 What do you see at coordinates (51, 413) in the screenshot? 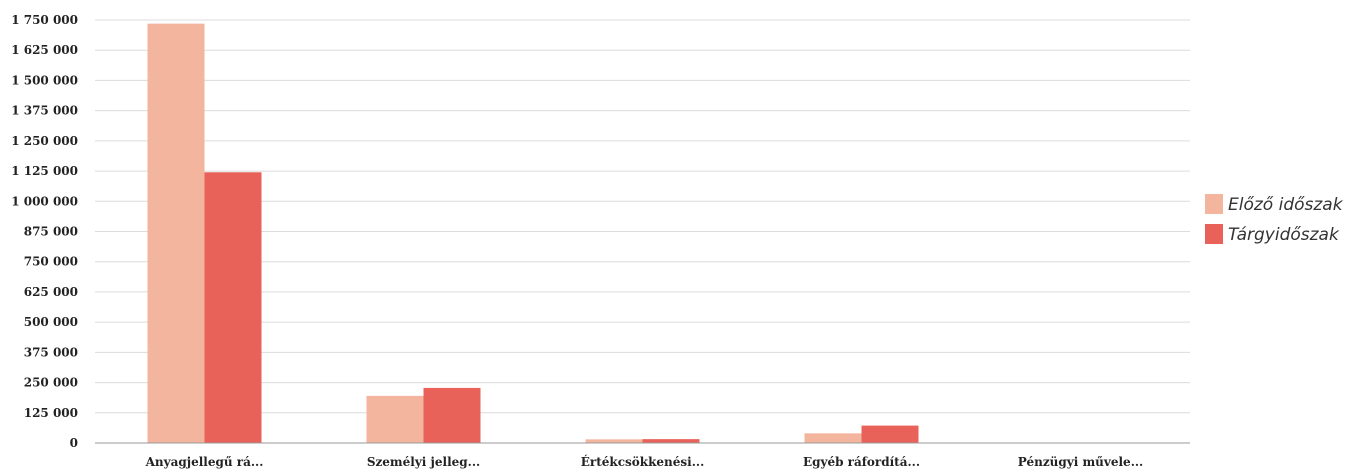
I see `y-tick-label: 125 000` at bounding box center [51, 413].